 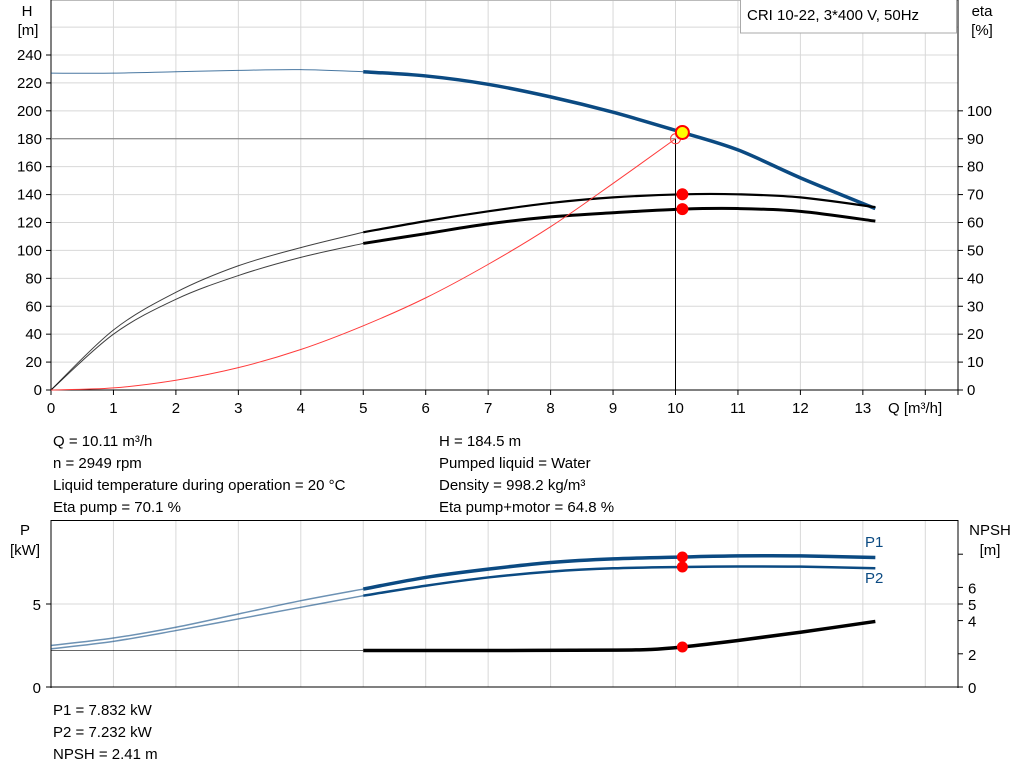 What do you see at coordinates (33, 306) in the screenshot?
I see `y-left-tick-label: 60` at bounding box center [33, 306].